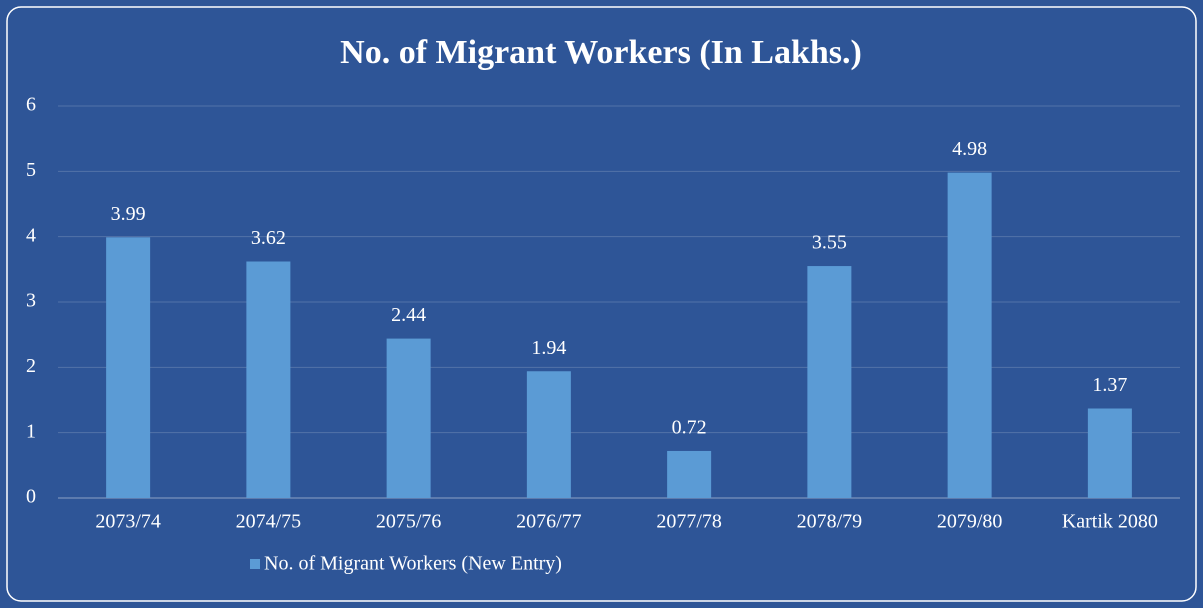 Image resolution: width=1203 pixels, height=608 pixels. Describe the element at coordinates (548, 348) in the screenshot. I see `data-label: 1.94` at that location.